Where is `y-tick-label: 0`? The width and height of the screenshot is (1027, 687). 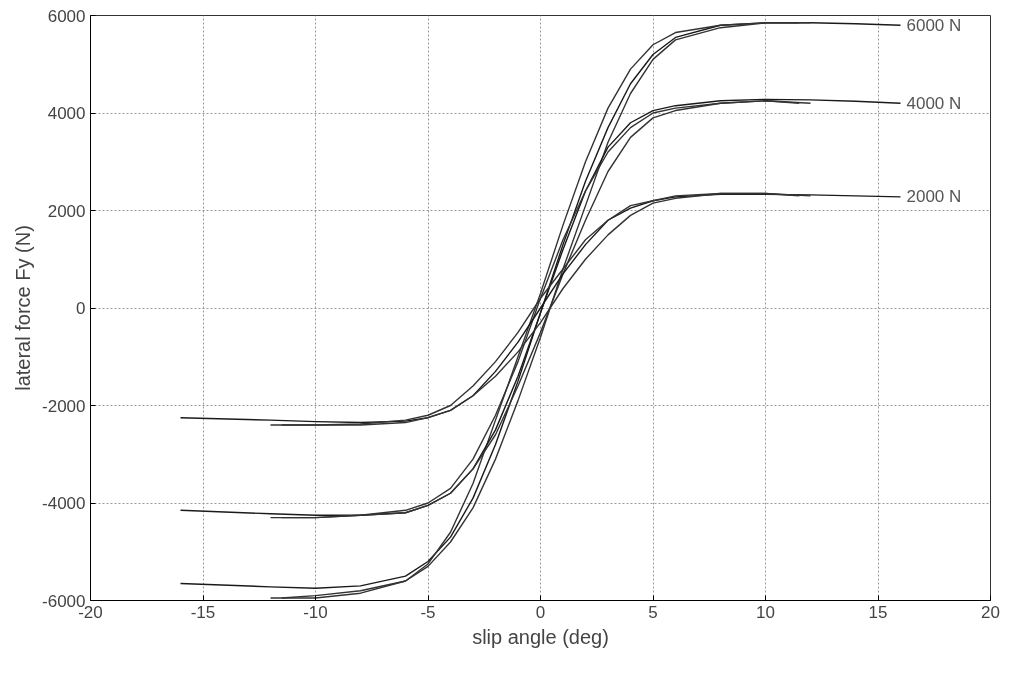
y-tick-label: 0 is located at coordinates (81, 308).